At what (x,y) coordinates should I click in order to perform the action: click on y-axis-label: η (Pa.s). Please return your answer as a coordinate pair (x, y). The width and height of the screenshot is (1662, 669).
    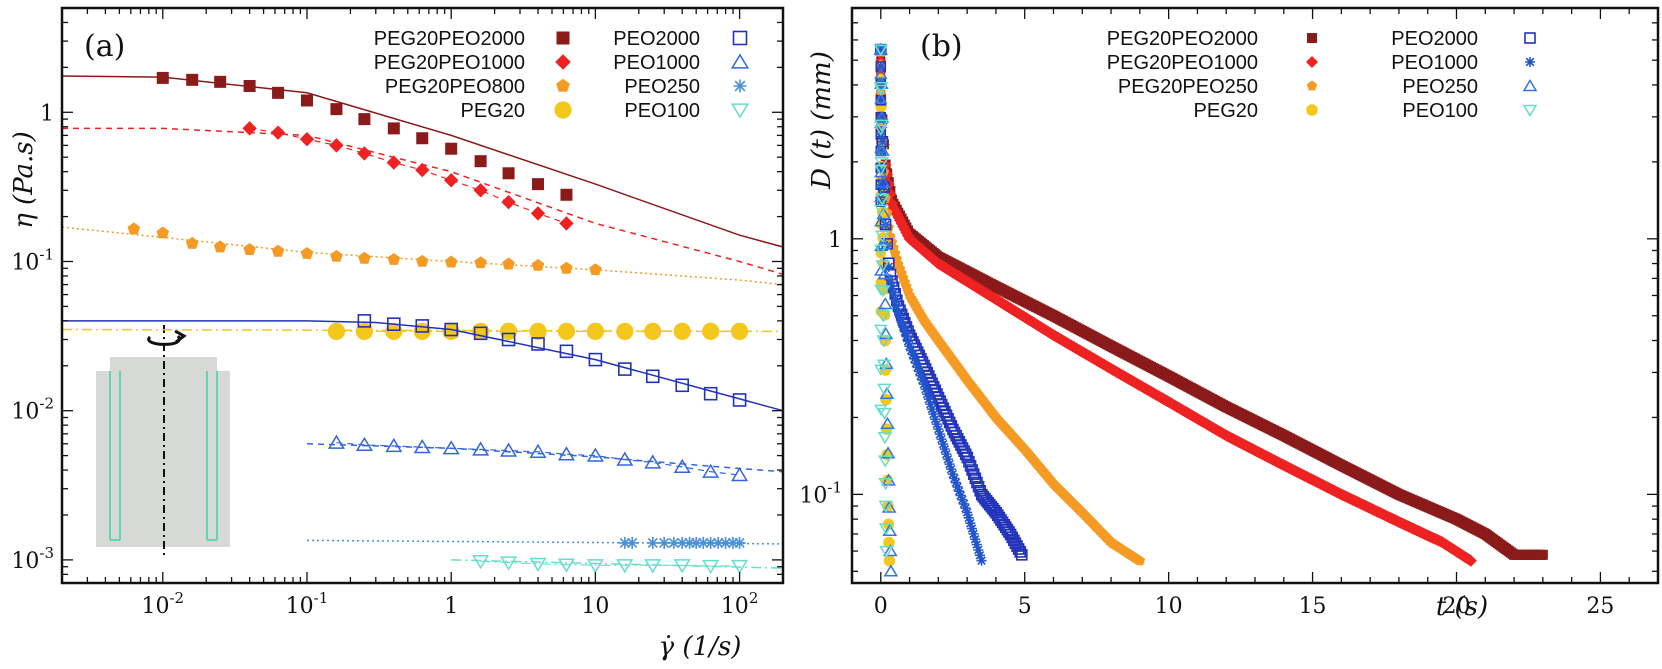
    Looking at the image, I should click on (24, 180).